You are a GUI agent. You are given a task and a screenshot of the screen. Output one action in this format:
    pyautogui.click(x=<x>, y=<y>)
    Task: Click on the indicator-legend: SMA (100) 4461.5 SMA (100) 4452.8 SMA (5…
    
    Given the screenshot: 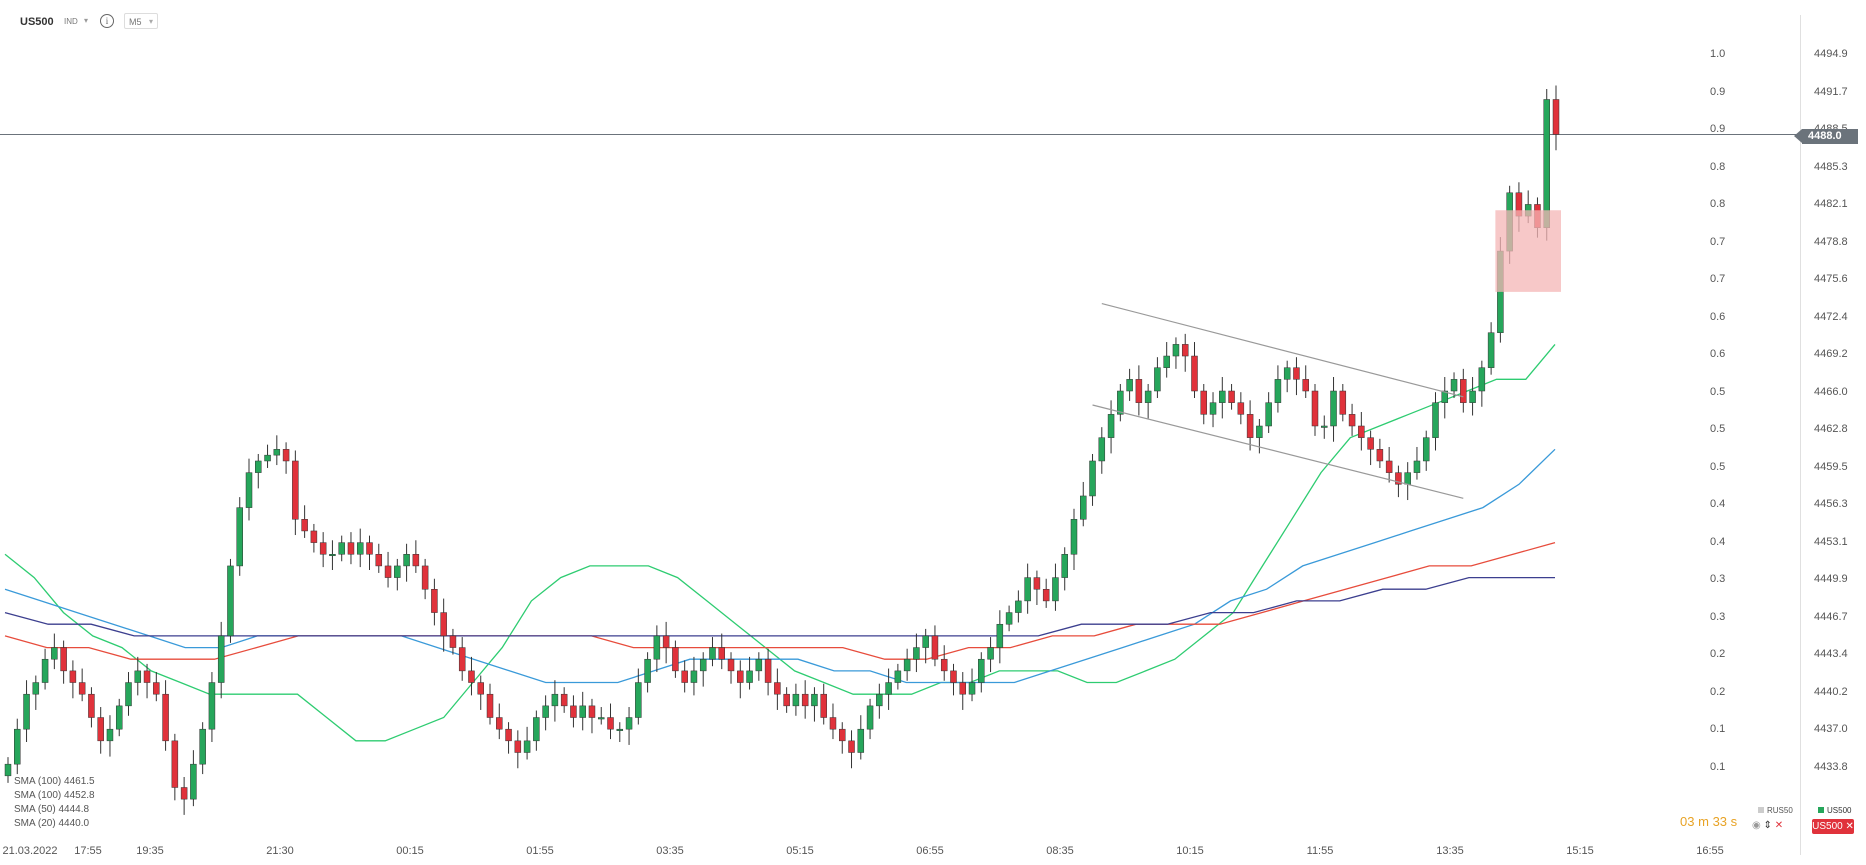 What is the action you would take?
    pyautogui.click(x=54, y=803)
    